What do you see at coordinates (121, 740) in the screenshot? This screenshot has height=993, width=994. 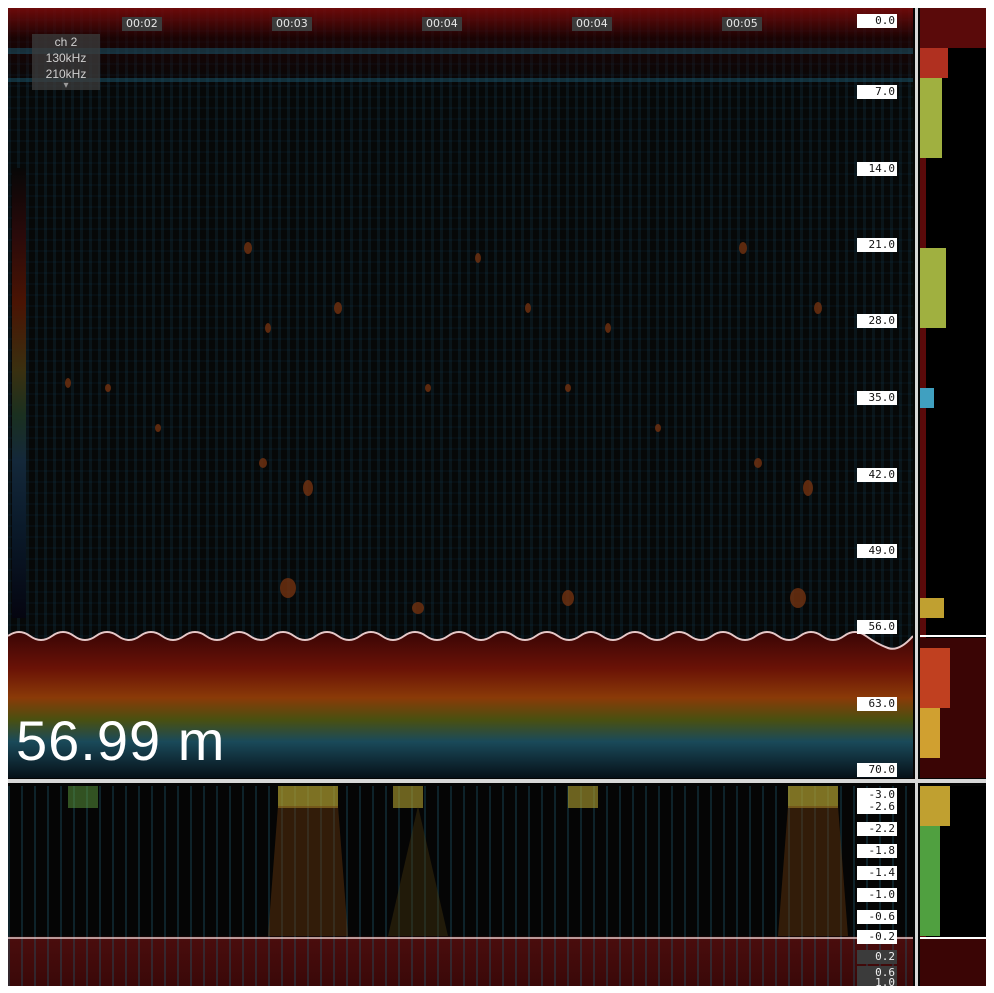 I see `bottom-depth-readout: 56.99 m` at bounding box center [121, 740].